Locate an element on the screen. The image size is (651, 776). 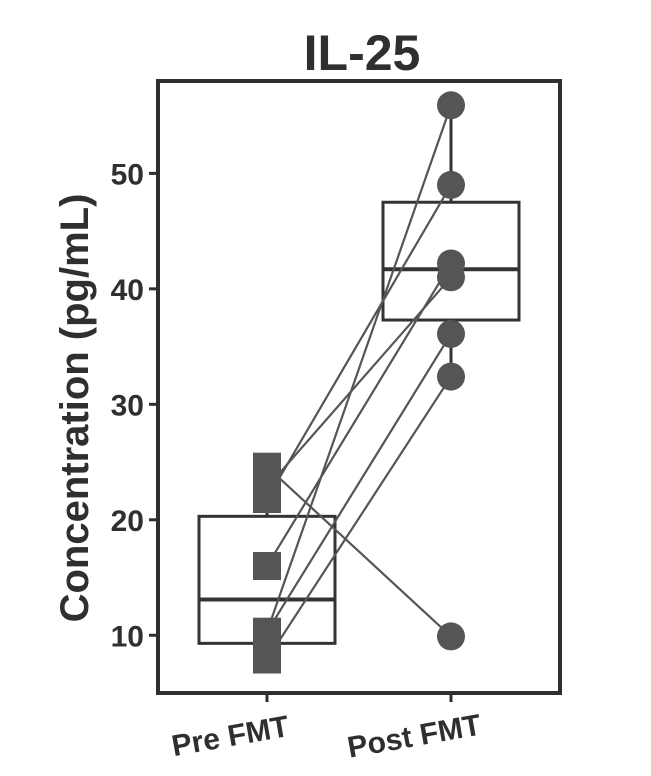
y-axis-label: Concentration (pg/mL) is located at coordinates (75, 408).